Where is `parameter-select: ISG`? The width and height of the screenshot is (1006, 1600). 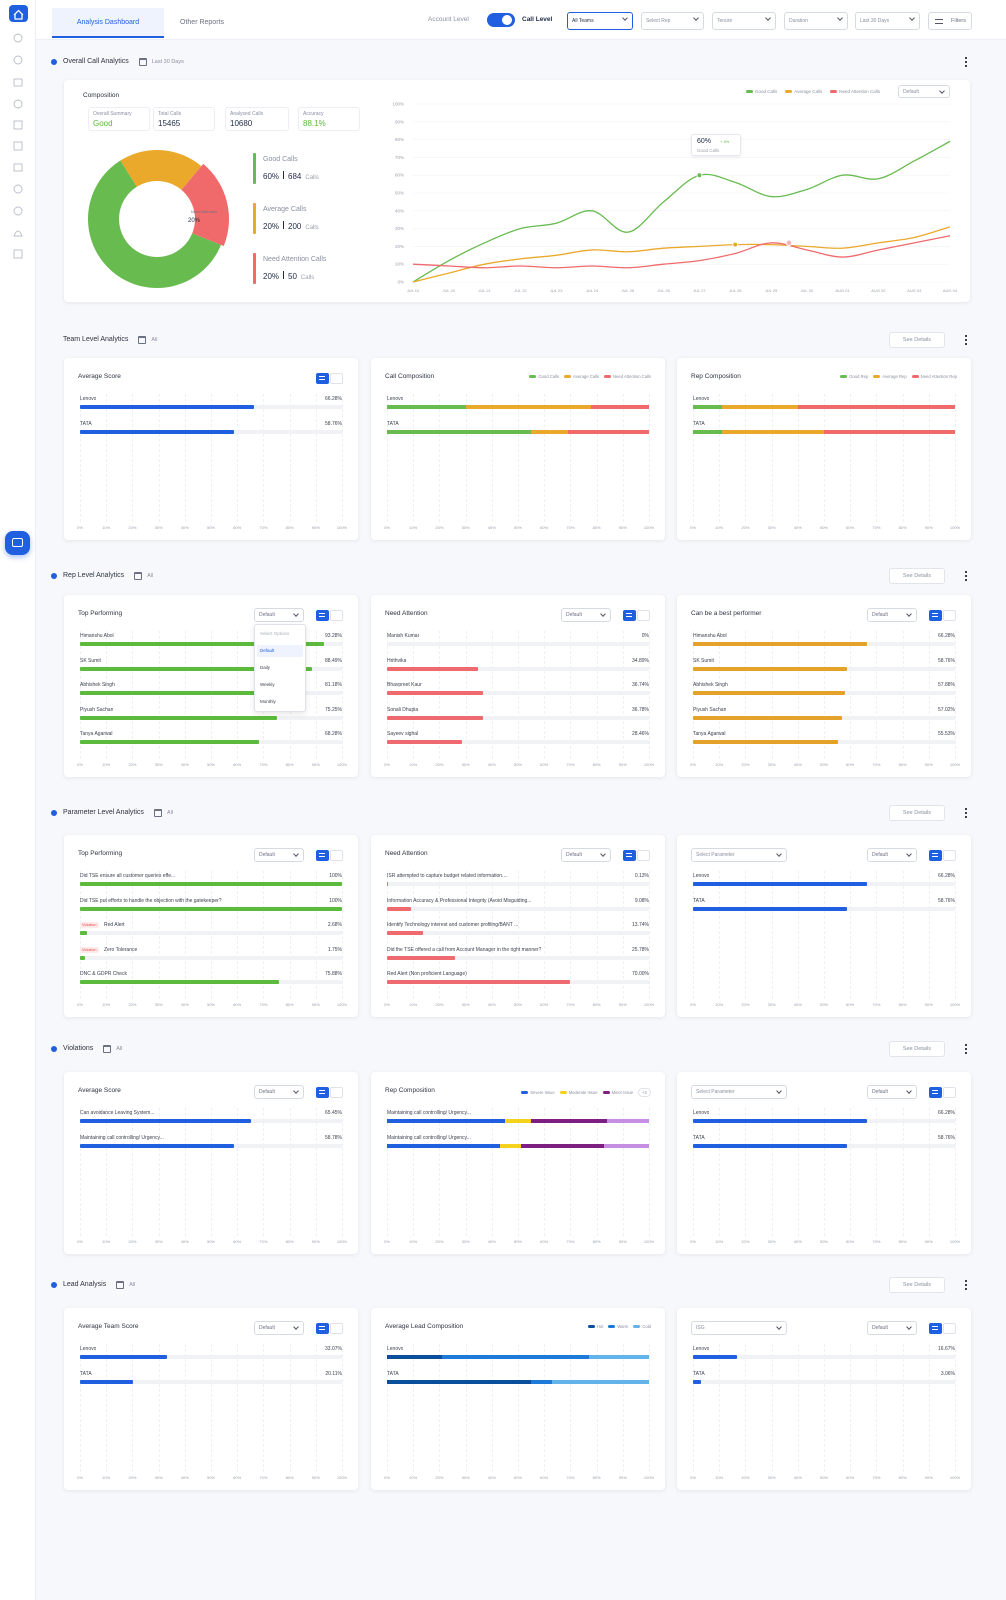 parameter-select: ISG is located at coordinates (739, 1328).